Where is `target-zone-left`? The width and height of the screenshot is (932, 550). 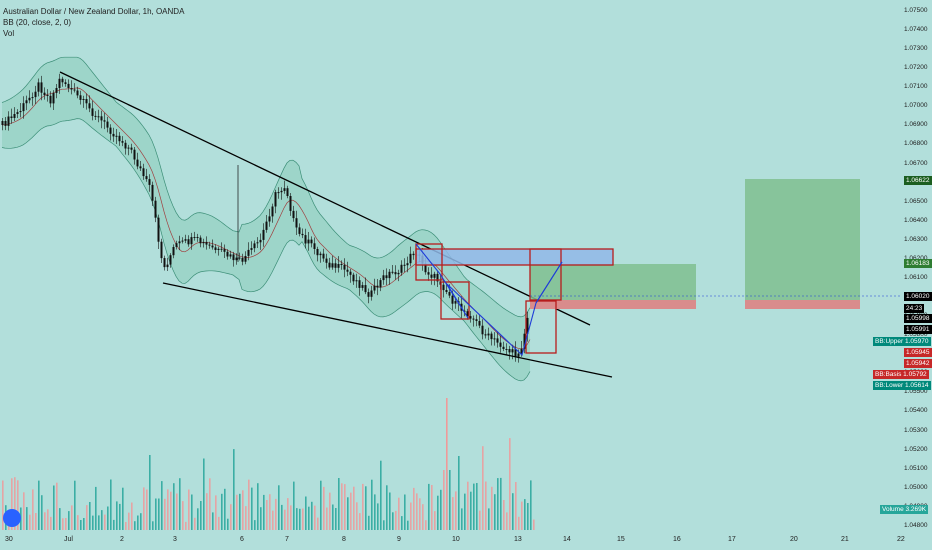 target-zone-left is located at coordinates (613, 282).